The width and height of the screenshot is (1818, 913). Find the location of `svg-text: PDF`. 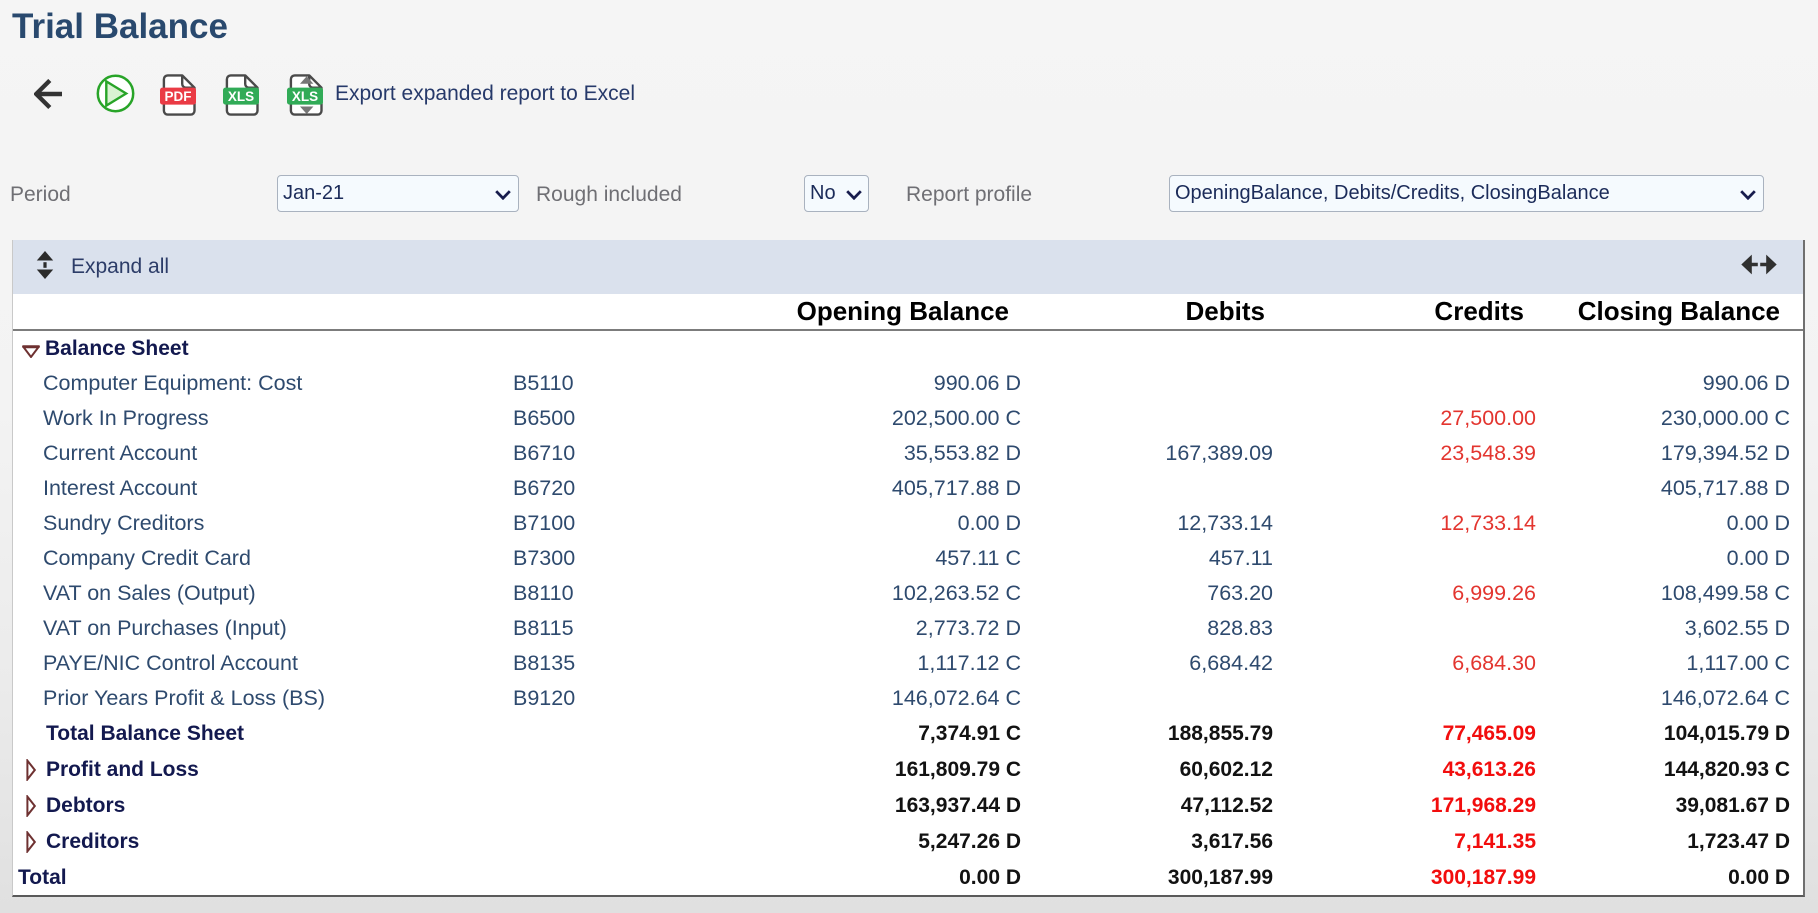

svg-text: PDF is located at coordinates (178, 96).